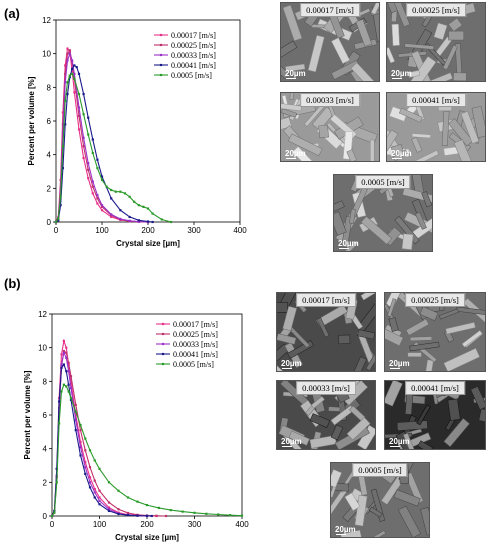  I want to click on y-tick-label: 6, so click(49, 121).